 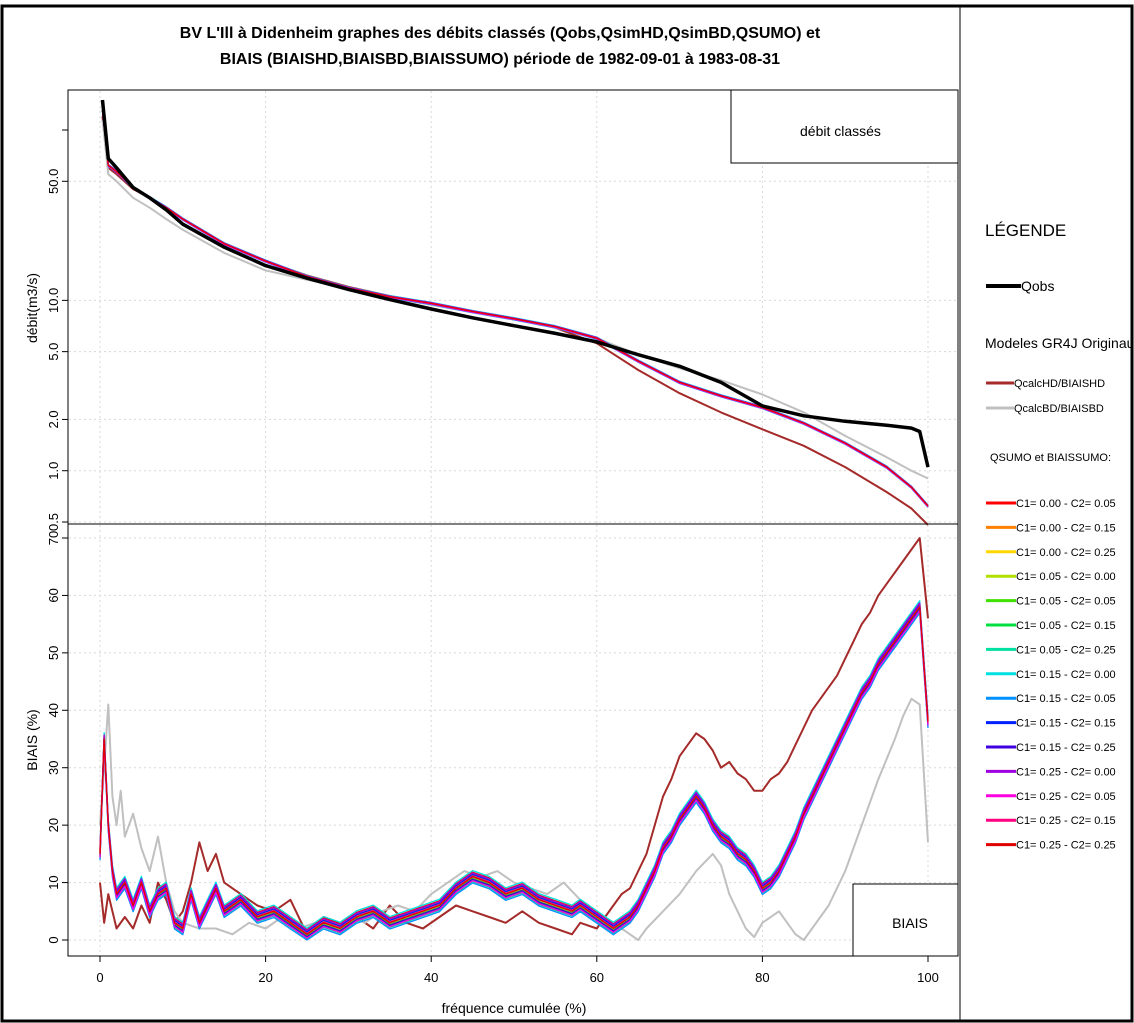 What do you see at coordinates (53, 419) in the screenshot?
I see `top-y-tick-label: 2.0` at bounding box center [53, 419].